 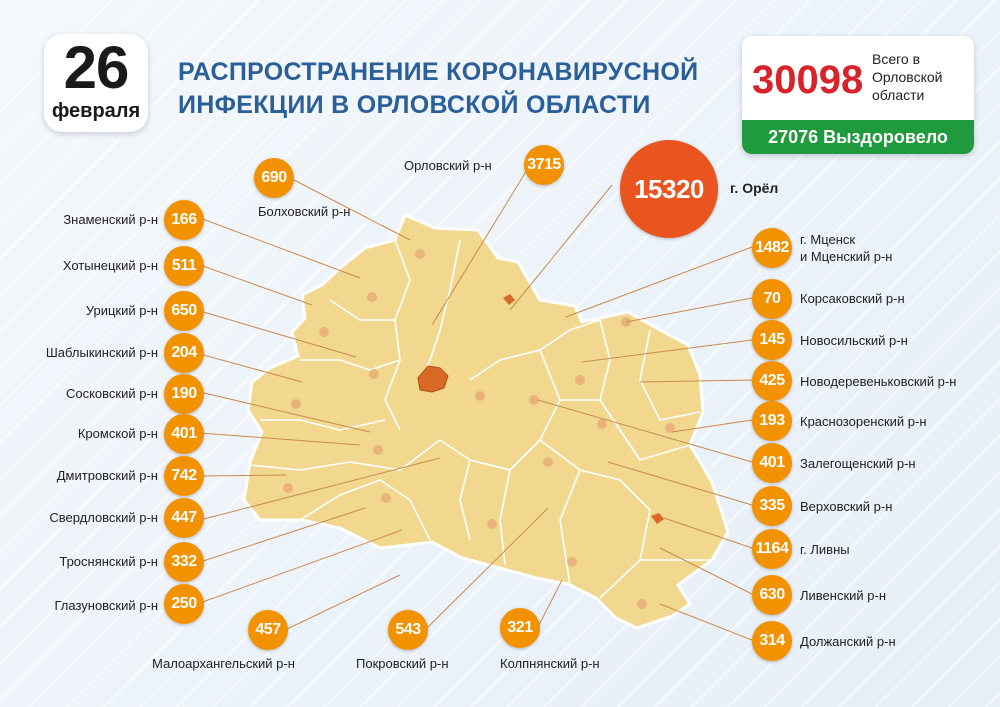 I want to click on badge-soskovsky: 190, so click(x=184, y=394).